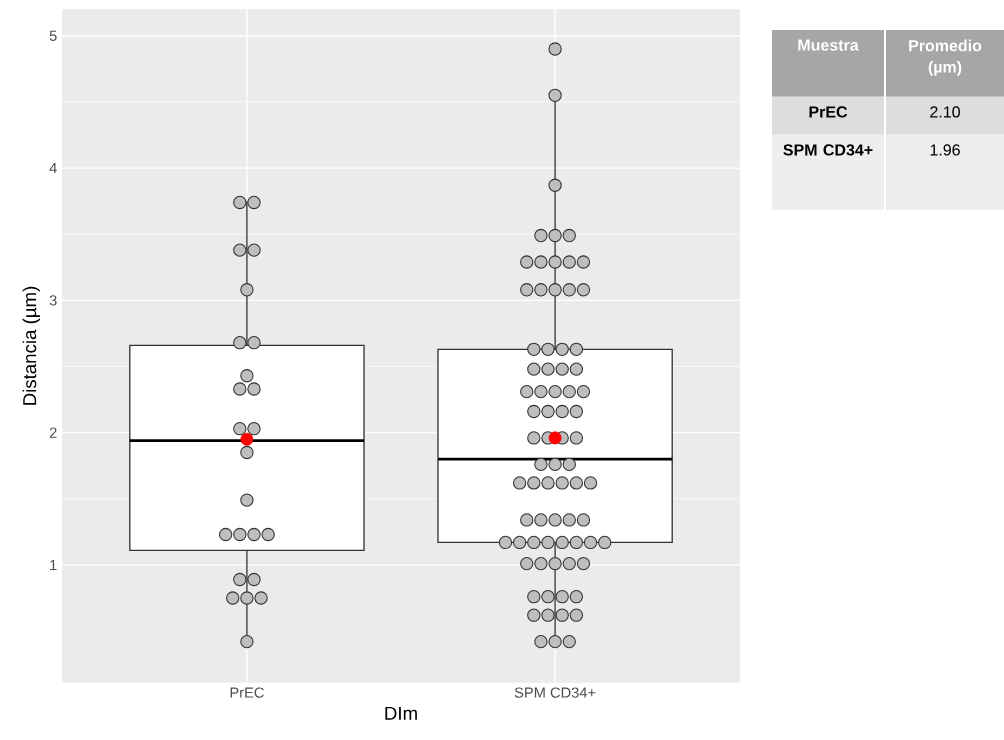 Image resolution: width=1004 pixels, height=740 pixels. What do you see at coordinates (53, 35) in the screenshot?
I see `y-tick-label: 5` at bounding box center [53, 35].